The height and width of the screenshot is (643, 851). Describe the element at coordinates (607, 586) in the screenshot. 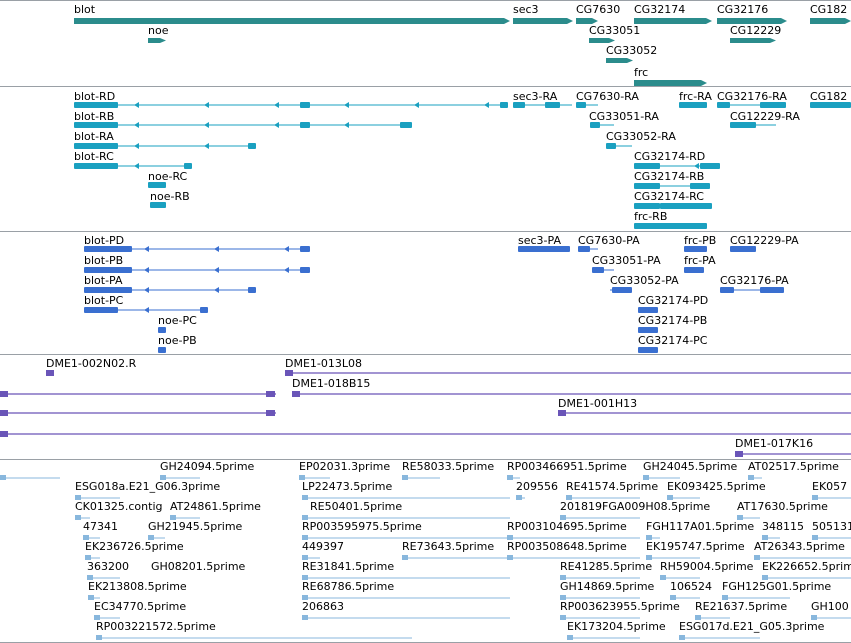

I see `est-feature: GH14869.5prime` at that location.